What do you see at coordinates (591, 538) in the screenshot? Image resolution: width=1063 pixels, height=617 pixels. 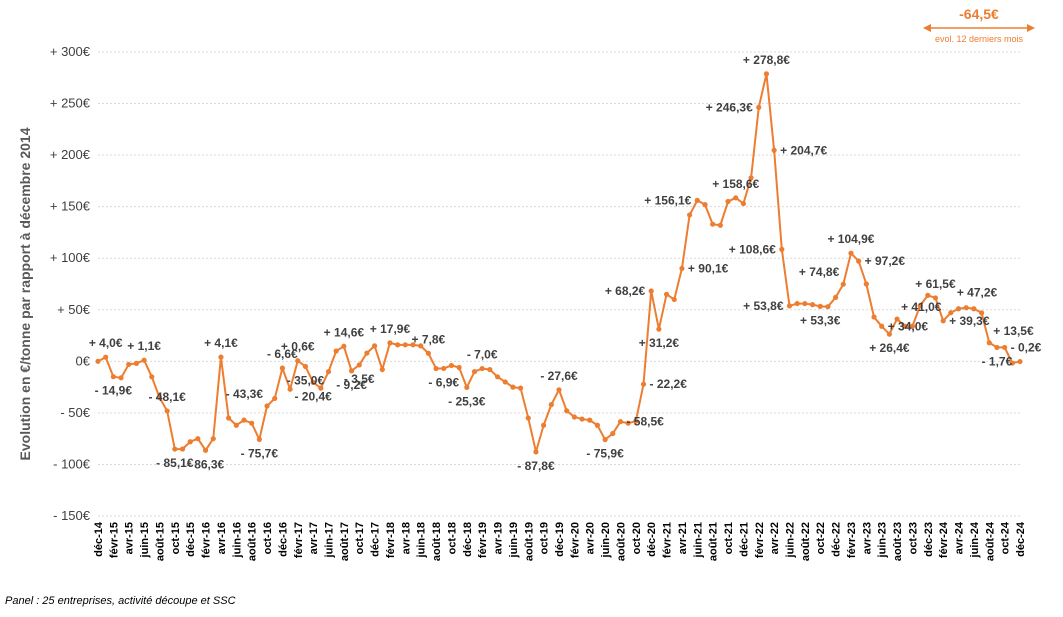 I see `x-tick-label: avr-20` at bounding box center [591, 538].